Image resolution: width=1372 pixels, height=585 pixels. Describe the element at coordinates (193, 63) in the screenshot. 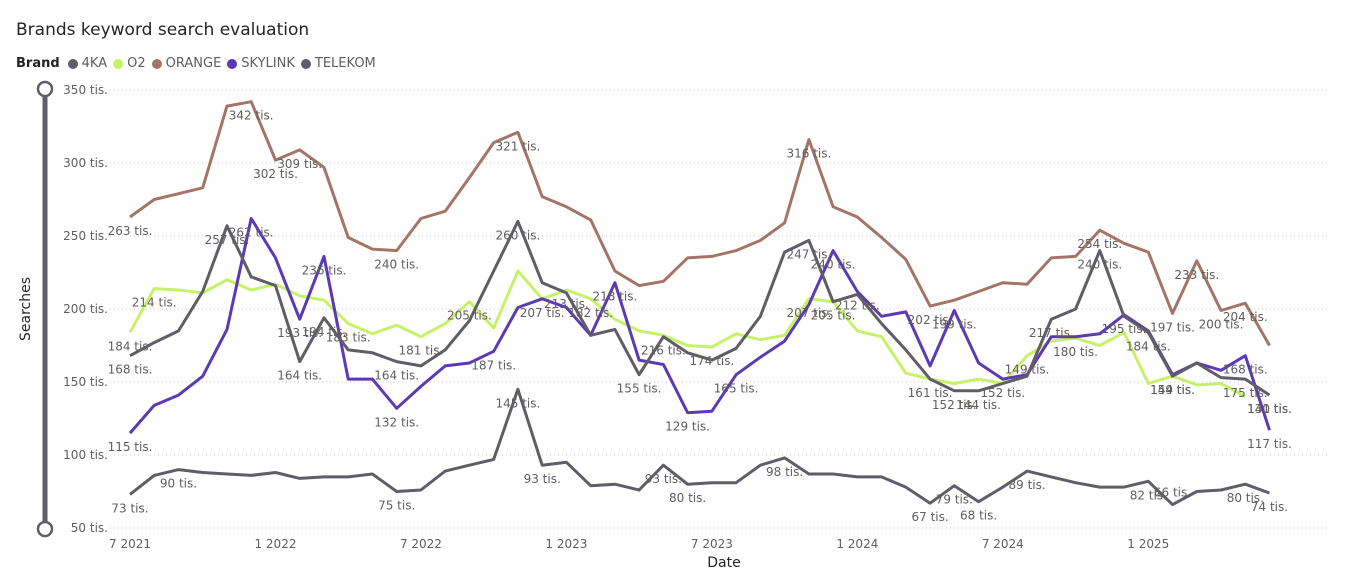

I see `legend-label-orange: ORANGE` at that location.